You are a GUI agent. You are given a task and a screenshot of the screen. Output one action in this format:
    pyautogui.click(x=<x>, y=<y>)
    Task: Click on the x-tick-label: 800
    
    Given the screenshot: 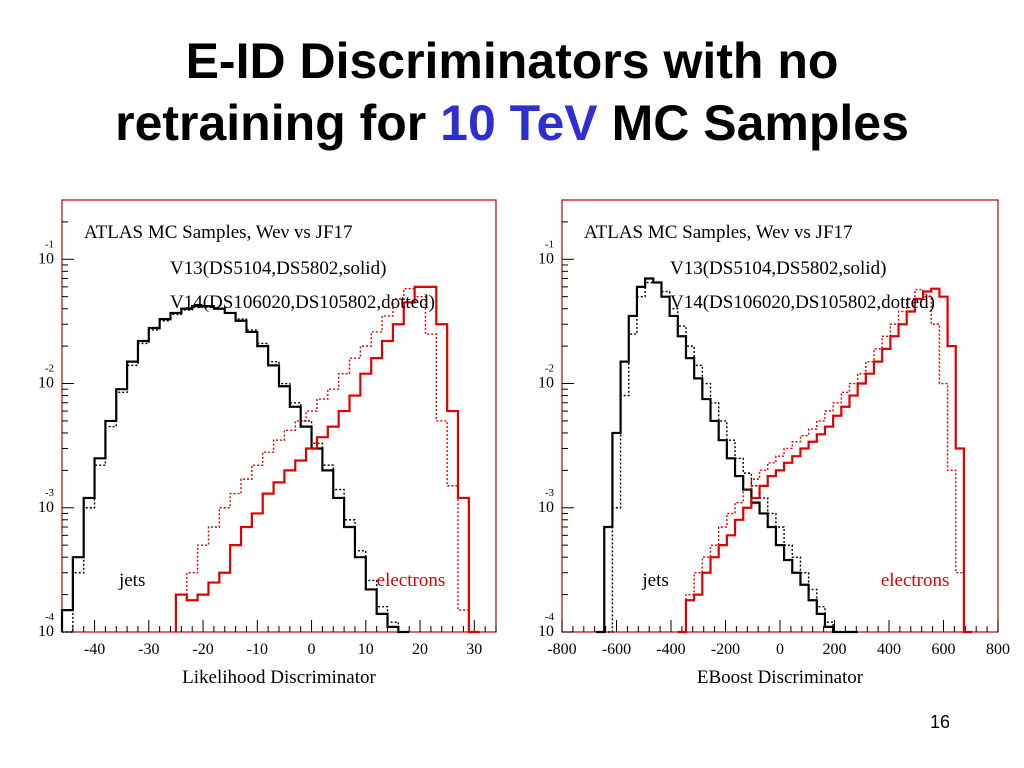 What is the action you would take?
    pyautogui.click(x=998, y=649)
    